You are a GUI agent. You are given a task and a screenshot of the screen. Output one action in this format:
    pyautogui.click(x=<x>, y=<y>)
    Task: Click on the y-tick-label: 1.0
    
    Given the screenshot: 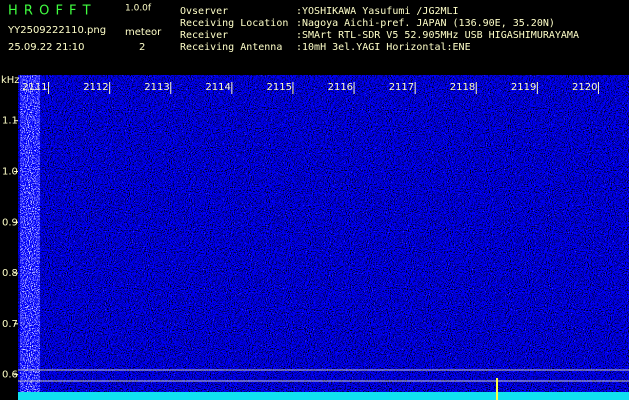 What is the action you would take?
    pyautogui.click(x=10, y=171)
    